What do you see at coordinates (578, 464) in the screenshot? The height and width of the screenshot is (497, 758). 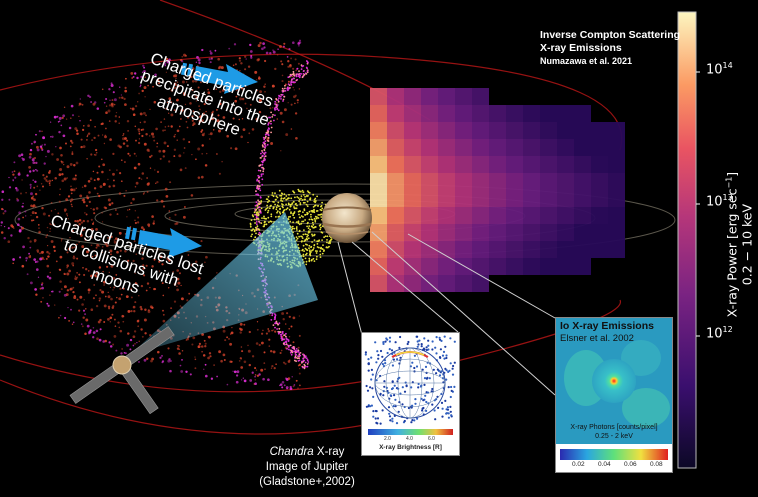 I see `io-tick: 0.02` at bounding box center [578, 464].